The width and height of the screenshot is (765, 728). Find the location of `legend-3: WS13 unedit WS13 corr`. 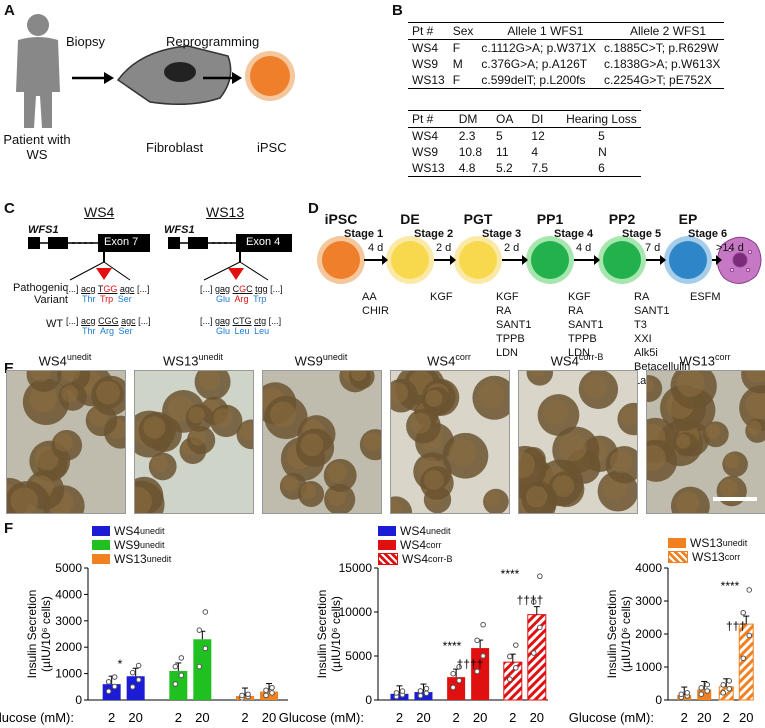

legend-3: WS13 unedit WS13 corr is located at coordinates (707, 550).